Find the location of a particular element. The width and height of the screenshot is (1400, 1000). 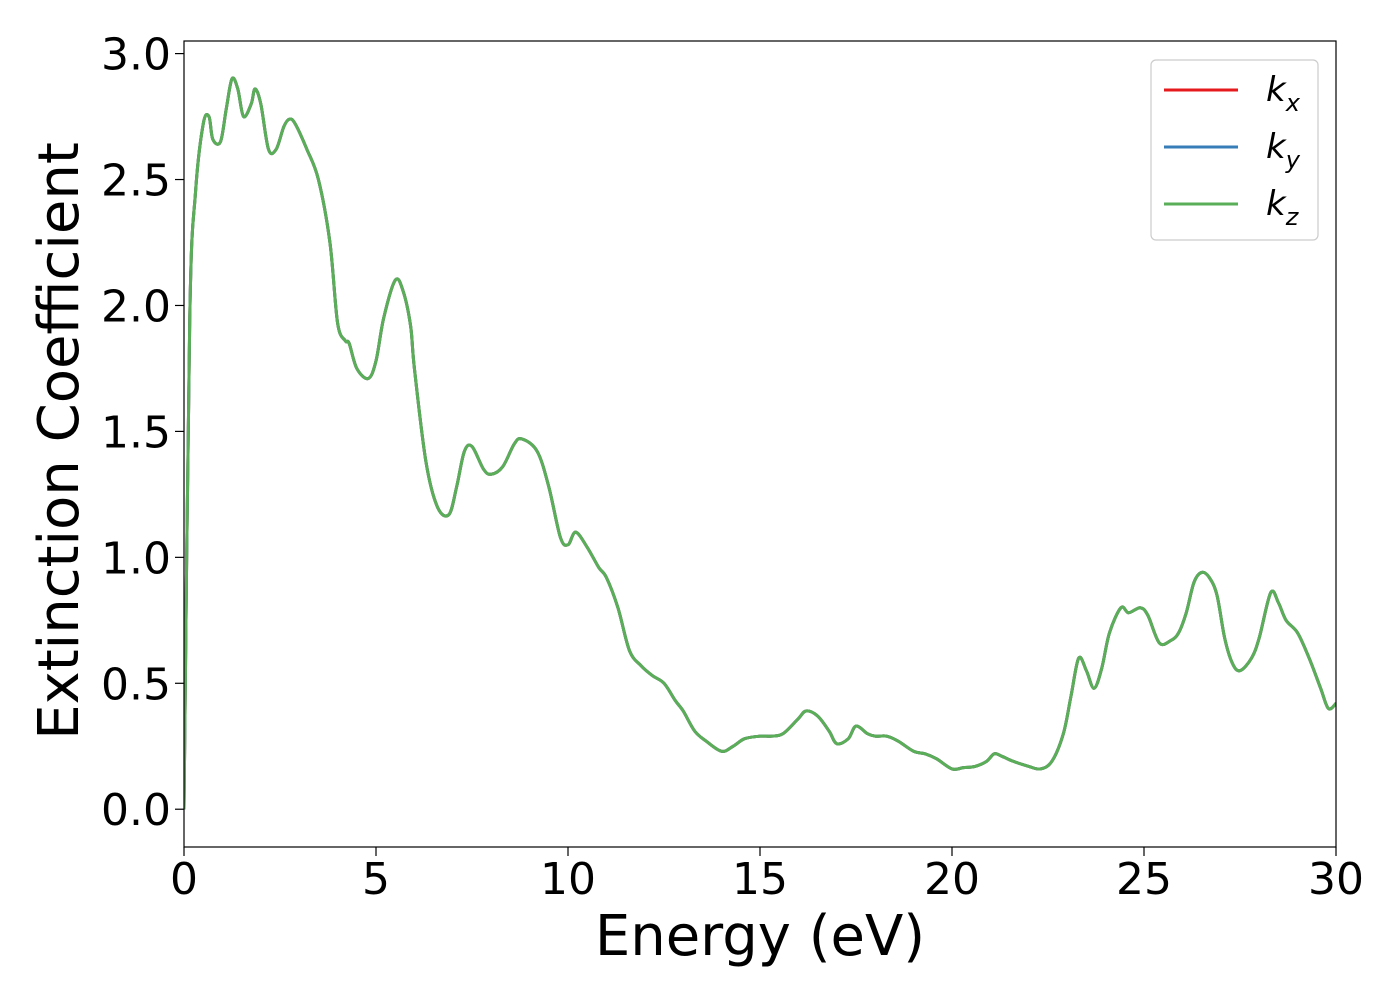

x-tick-label: 15 is located at coordinates (760, 879).